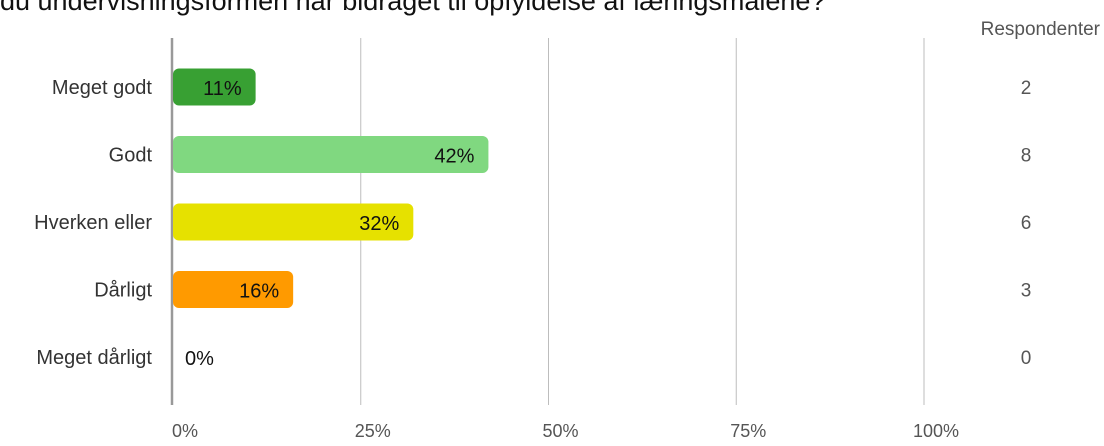 This screenshot has height=446, width=1104. Describe the element at coordinates (93, 223) in the screenshot. I see `category-label: Hverken eller` at that location.